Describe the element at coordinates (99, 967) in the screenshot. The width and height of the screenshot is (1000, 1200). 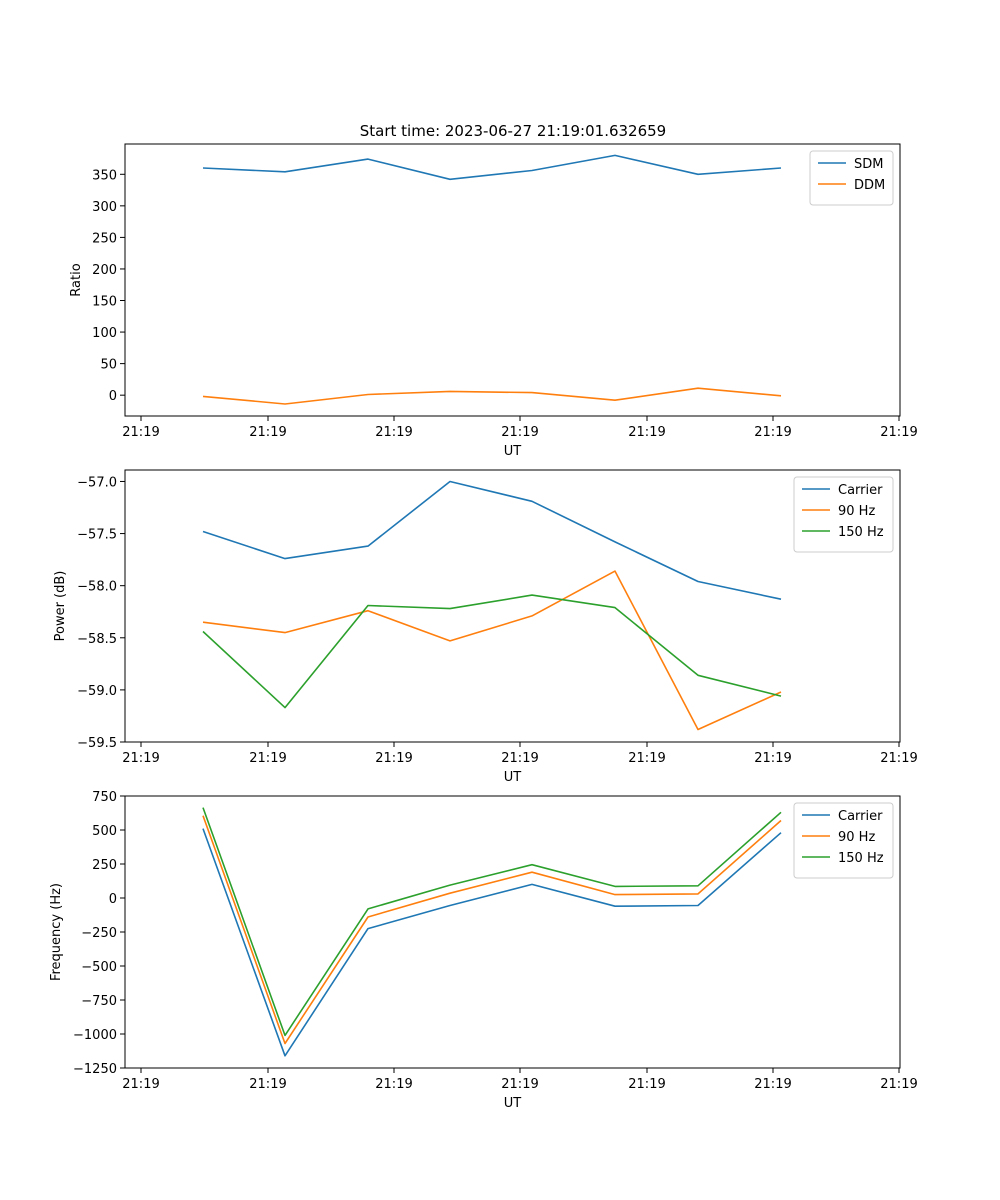
I see `frequency-y-tick-label: −500` at that location.